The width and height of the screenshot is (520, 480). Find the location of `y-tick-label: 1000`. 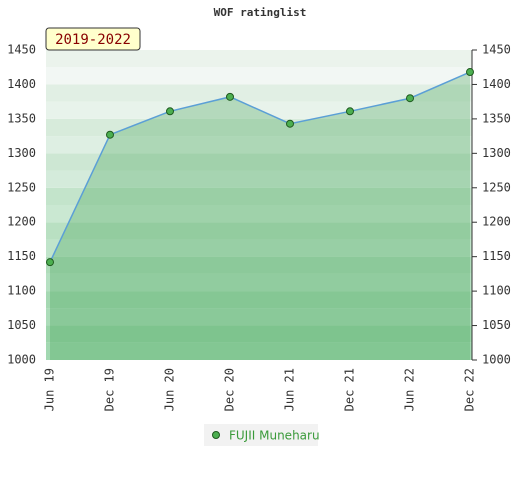

y-tick-label: 1000 is located at coordinates (21, 360).